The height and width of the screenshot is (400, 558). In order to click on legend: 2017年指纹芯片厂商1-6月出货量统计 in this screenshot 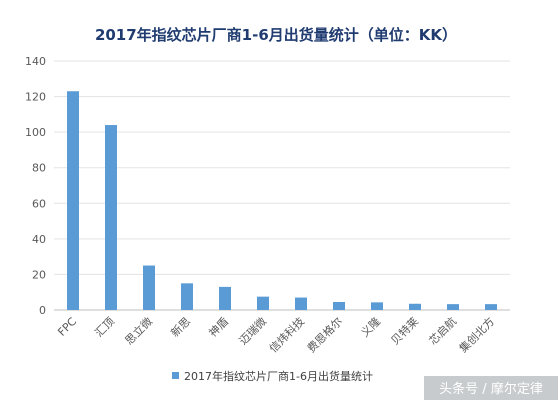, I will do `click(272, 376)`.